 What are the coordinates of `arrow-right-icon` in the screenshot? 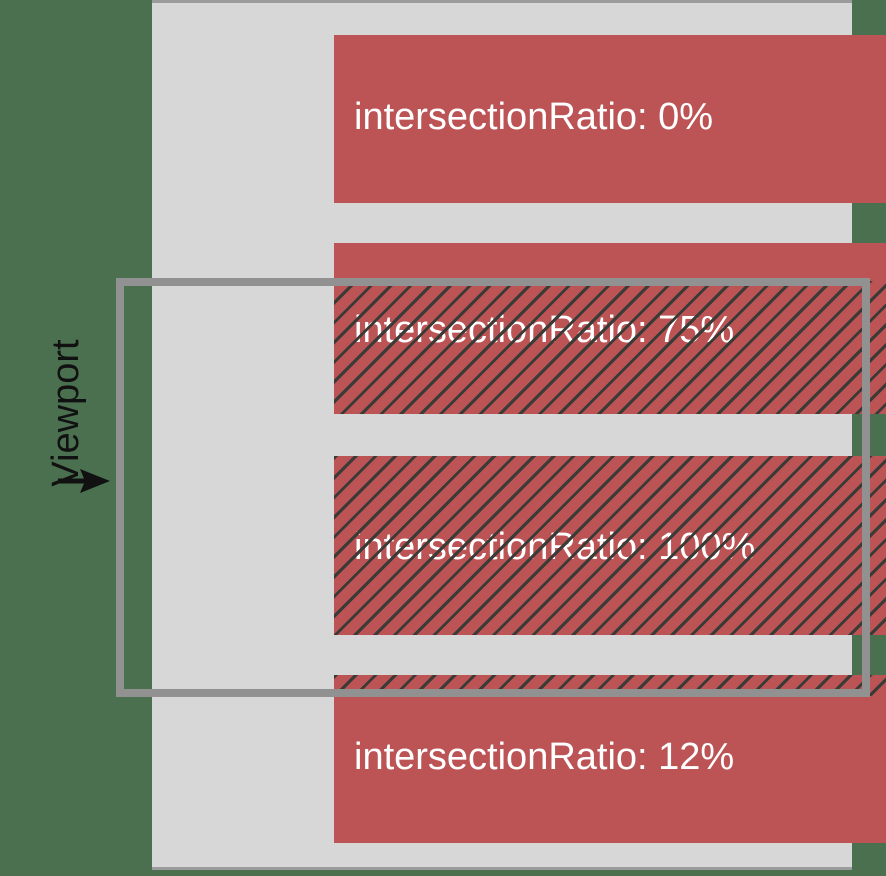 It's located at (84, 481).